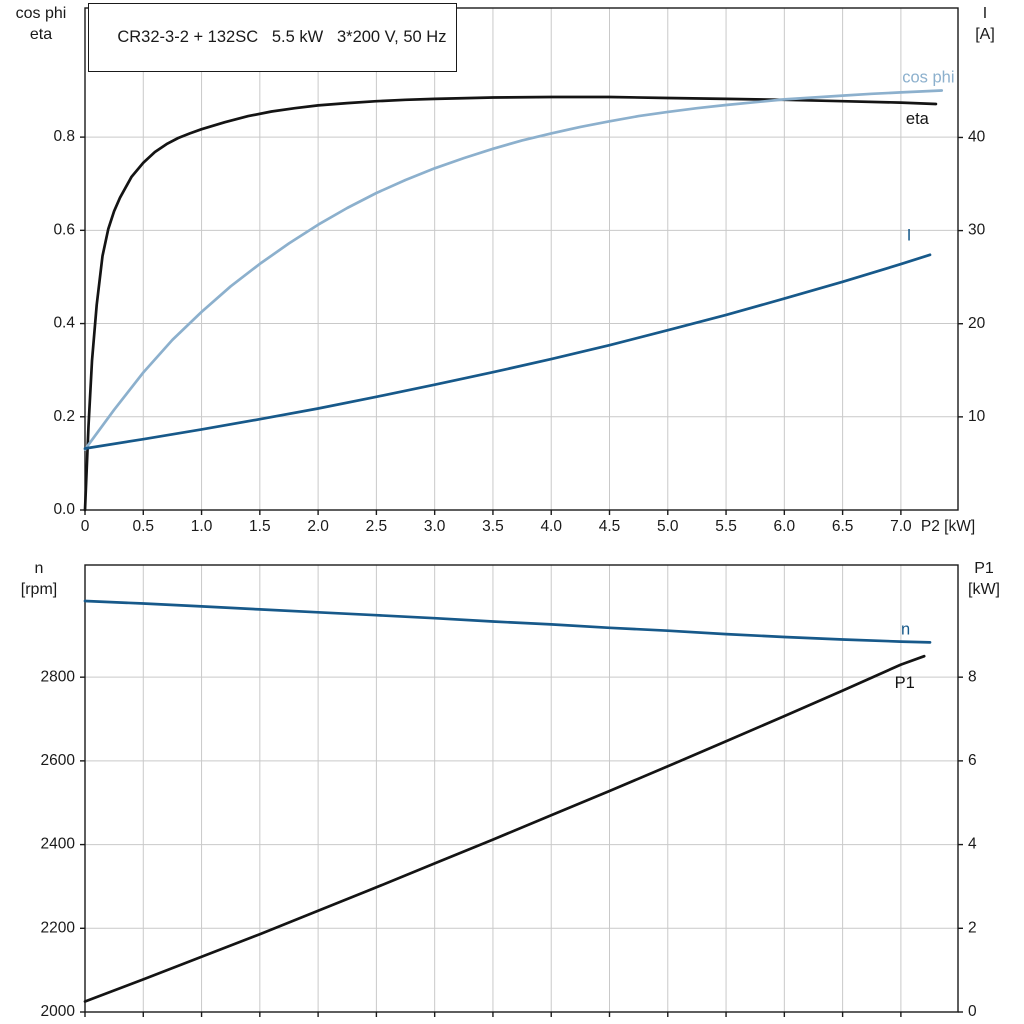  Describe the element at coordinates (985, 13) in the screenshot. I see `axis-title-current: I` at that location.